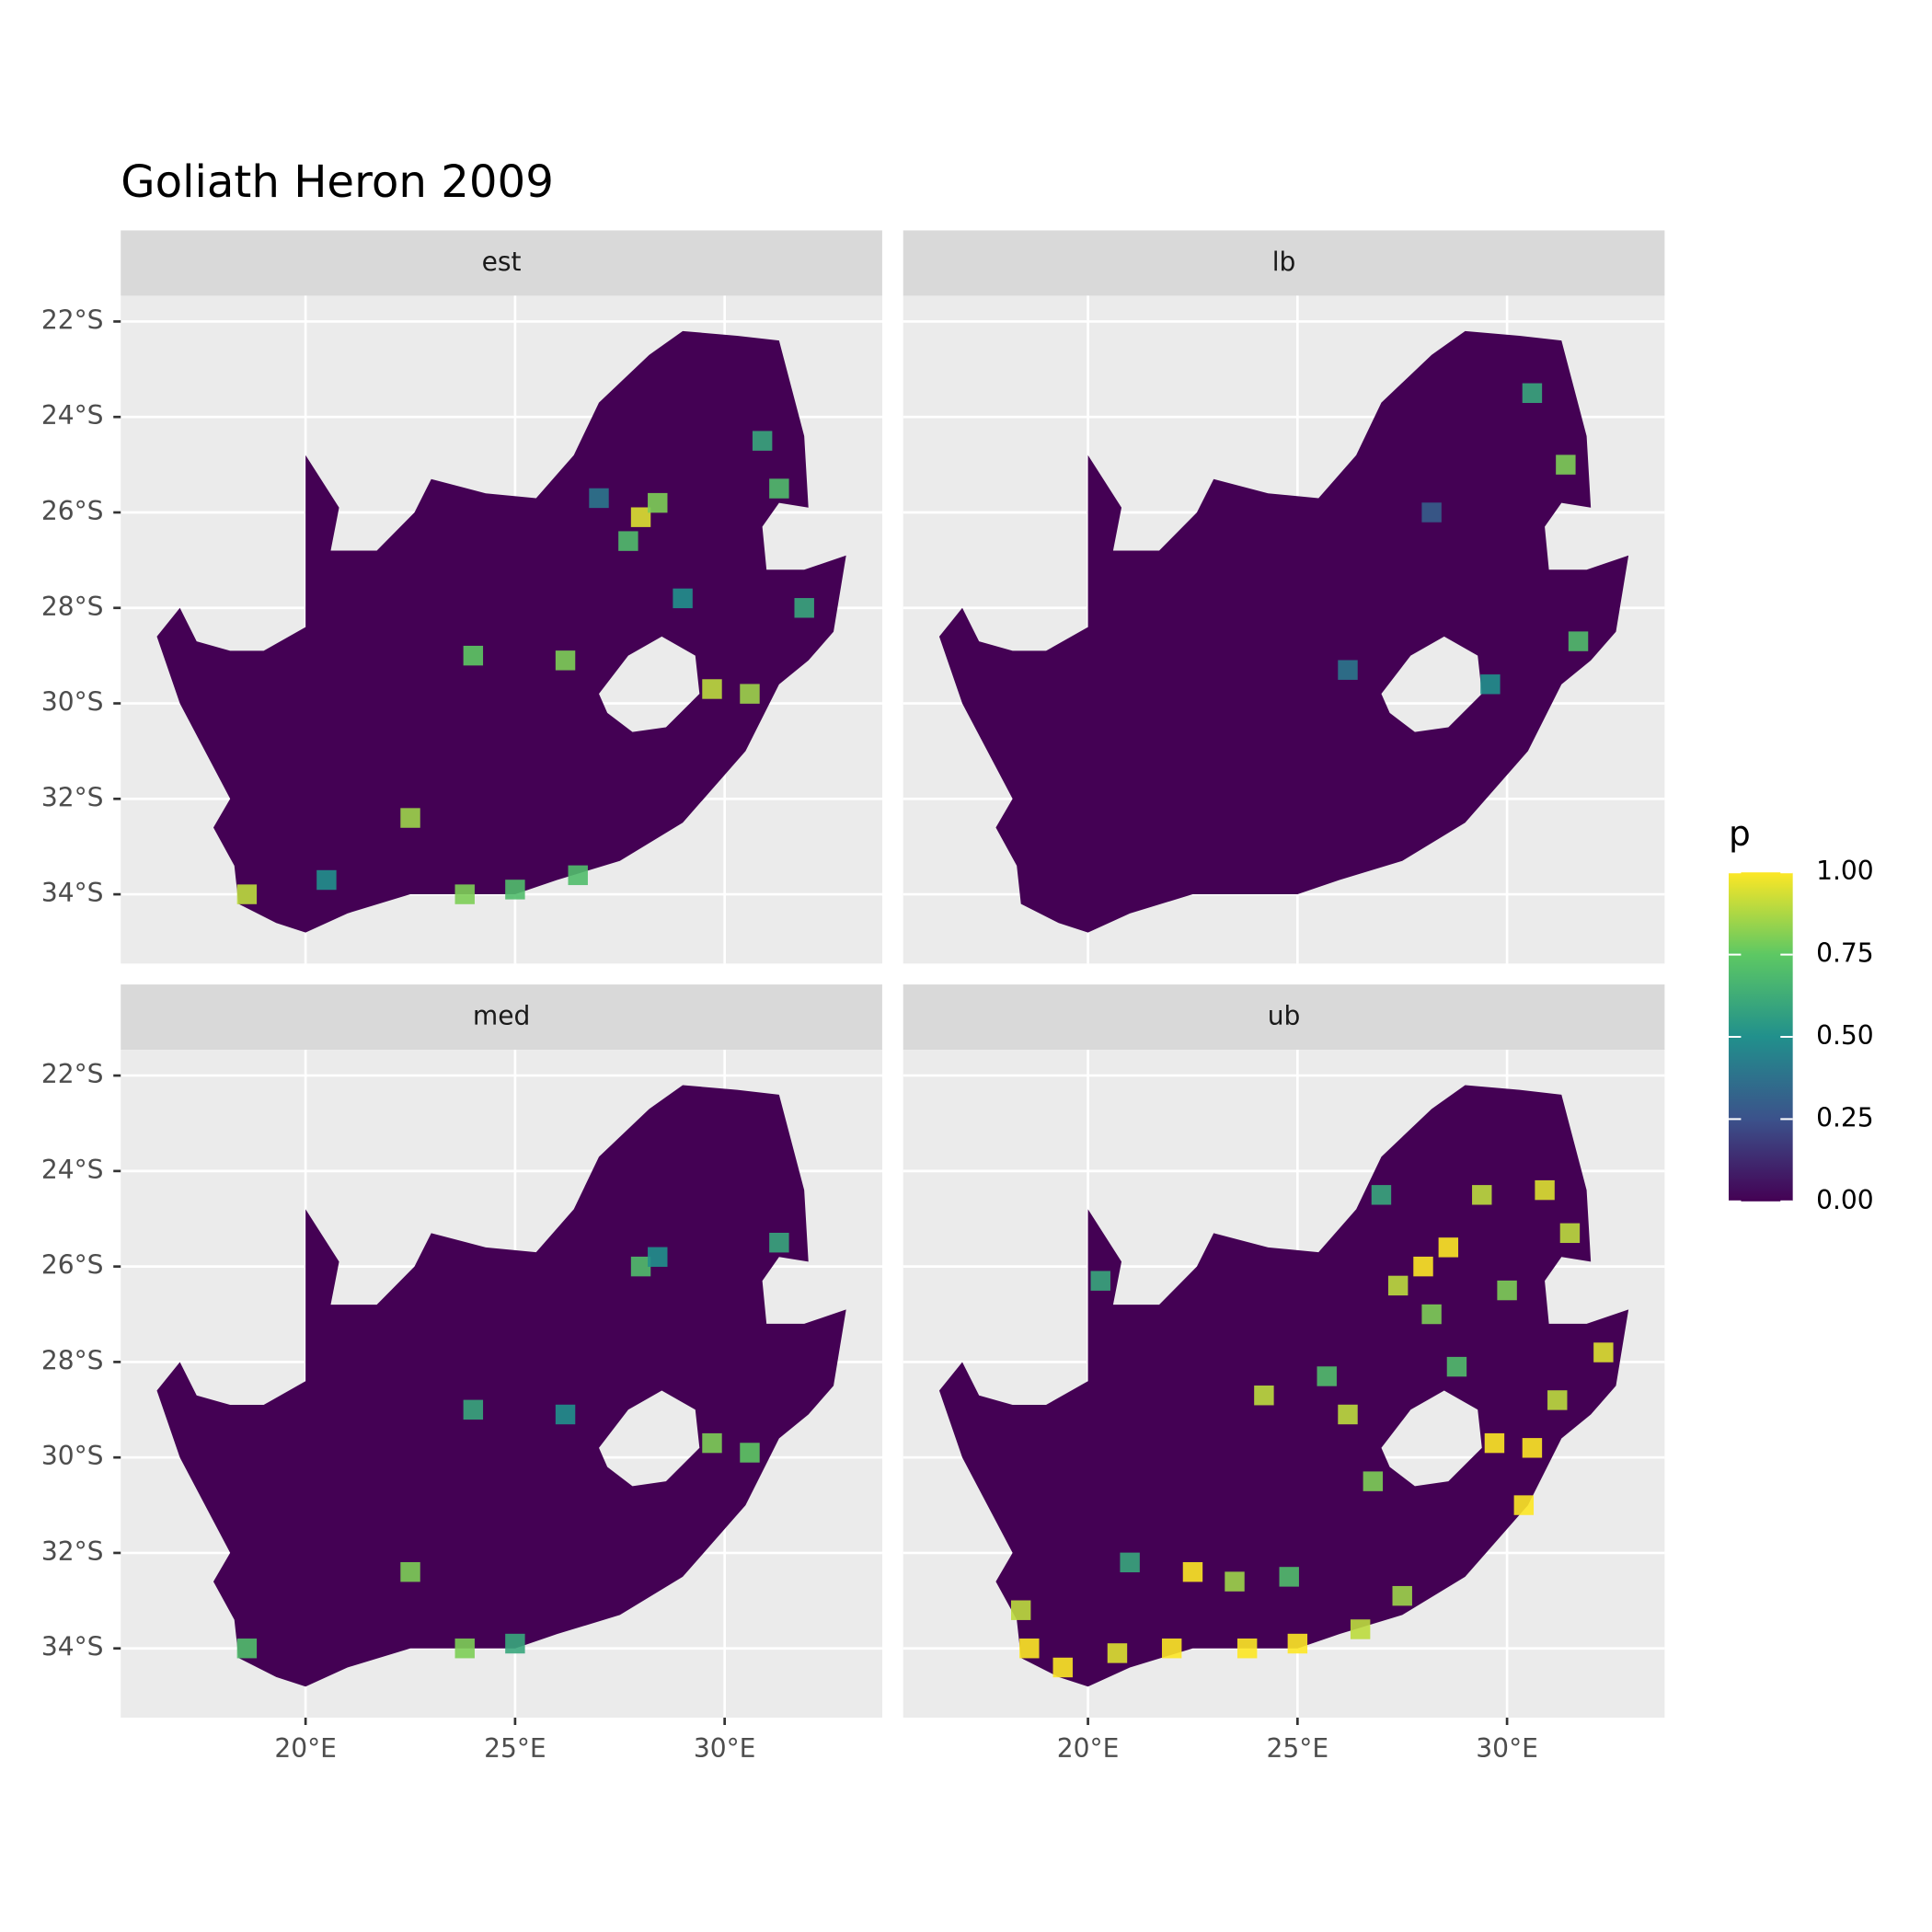  Describe the element at coordinates (1740, 833) in the screenshot. I see `legend-title: p` at that location.